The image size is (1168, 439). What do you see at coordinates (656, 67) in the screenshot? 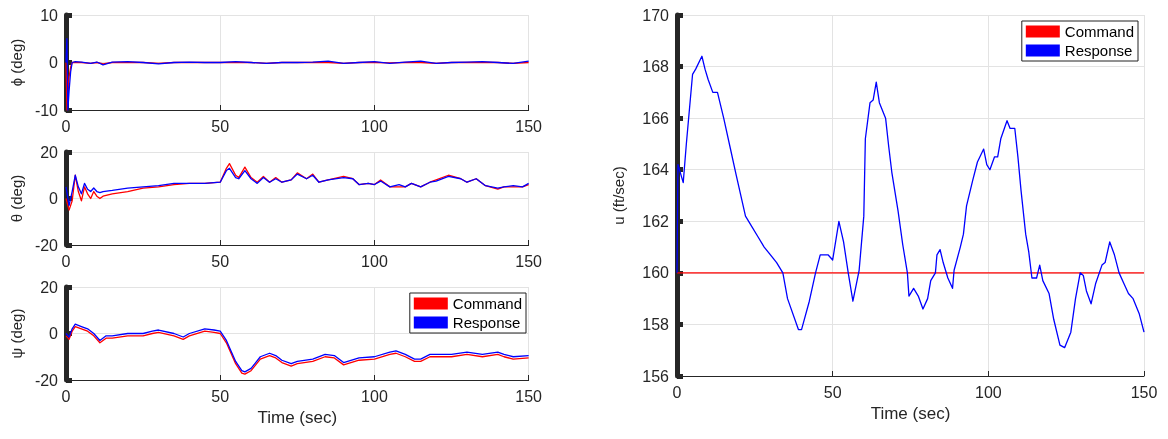
I see `y-tick-label: 168` at bounding box center [656, 67].